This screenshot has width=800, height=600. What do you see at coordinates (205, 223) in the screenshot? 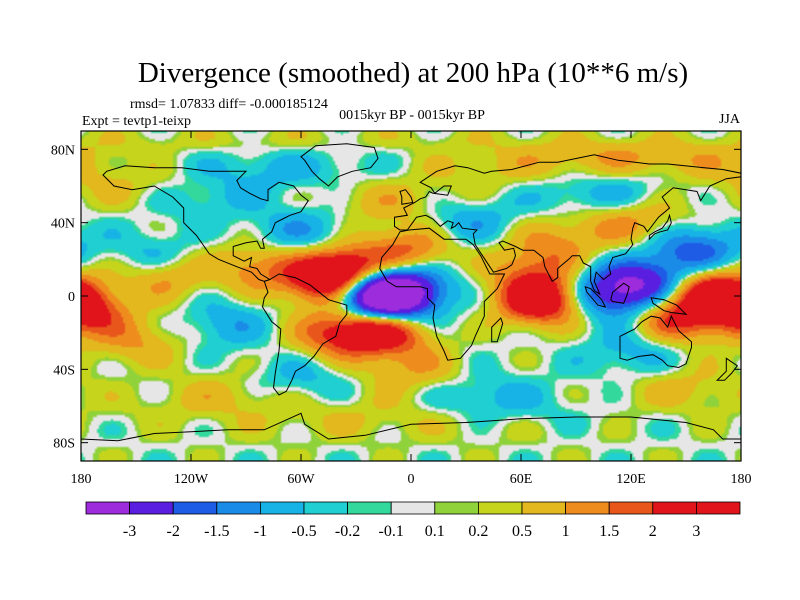
I see `coastline-north-america` at bounding box center [205, 223].